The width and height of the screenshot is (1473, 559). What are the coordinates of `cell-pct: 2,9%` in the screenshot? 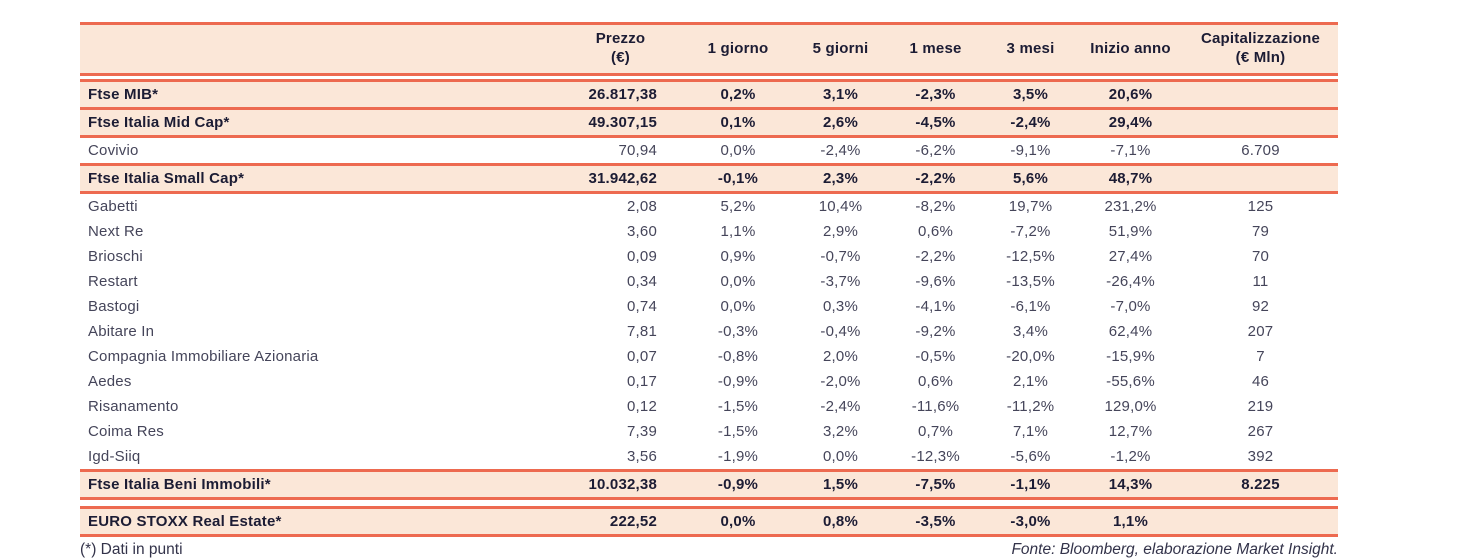 It's located at (840, 231).